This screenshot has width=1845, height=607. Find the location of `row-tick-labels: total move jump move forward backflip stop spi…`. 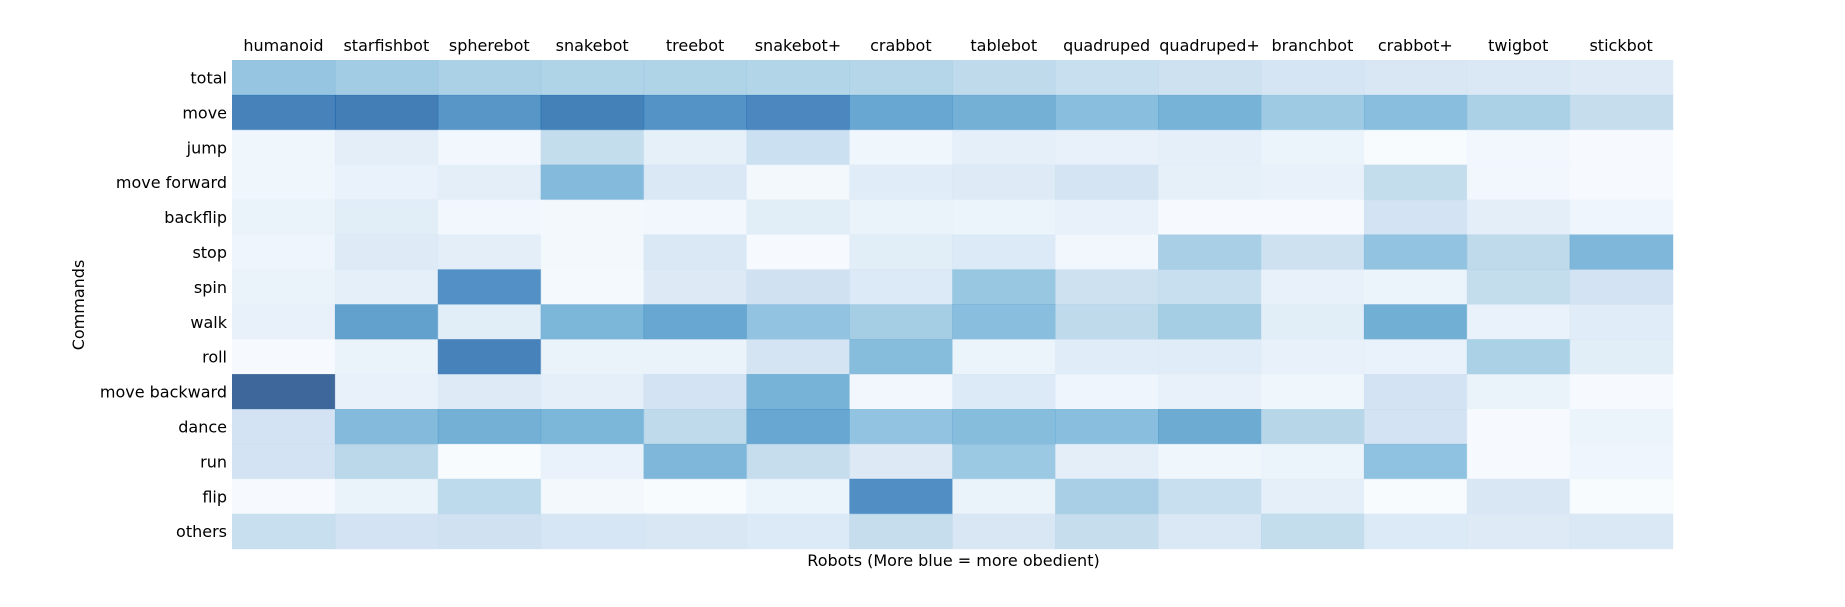

row-tick-labels: total move jump move forward backflip stop spi… is located at coordinates (164, 304).